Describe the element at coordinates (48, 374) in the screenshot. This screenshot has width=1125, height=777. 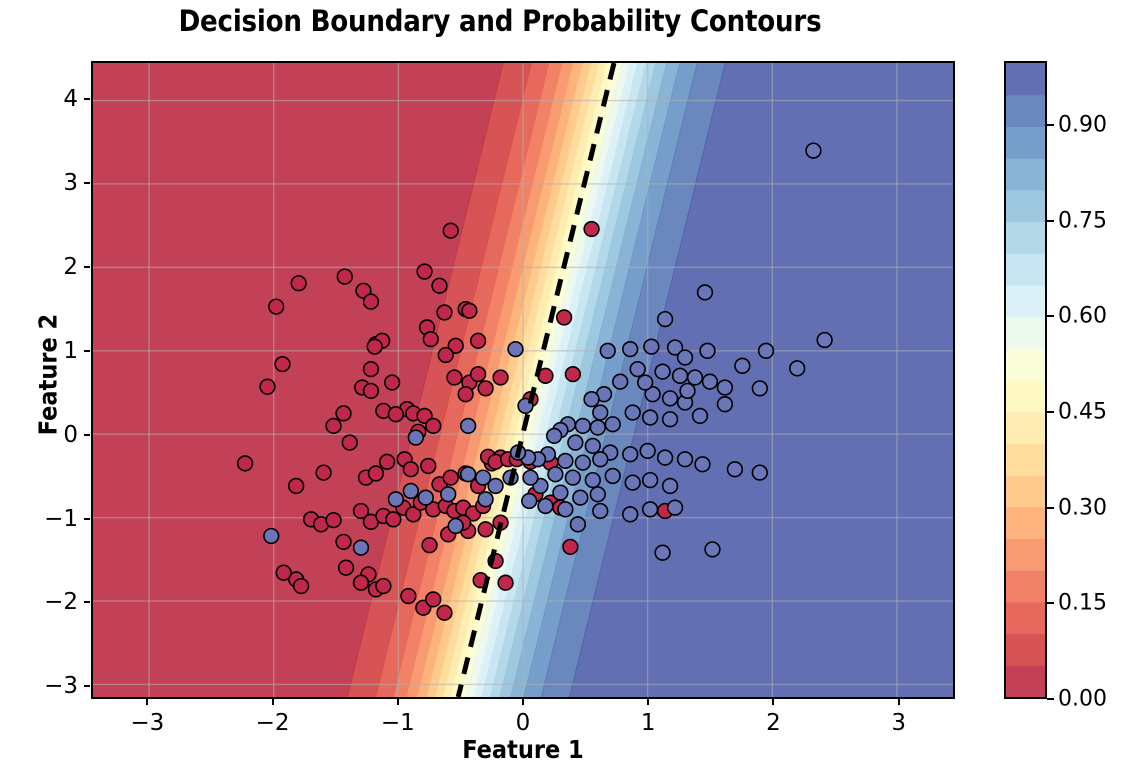
I see `y-axis-label: Feature 2` at that location.